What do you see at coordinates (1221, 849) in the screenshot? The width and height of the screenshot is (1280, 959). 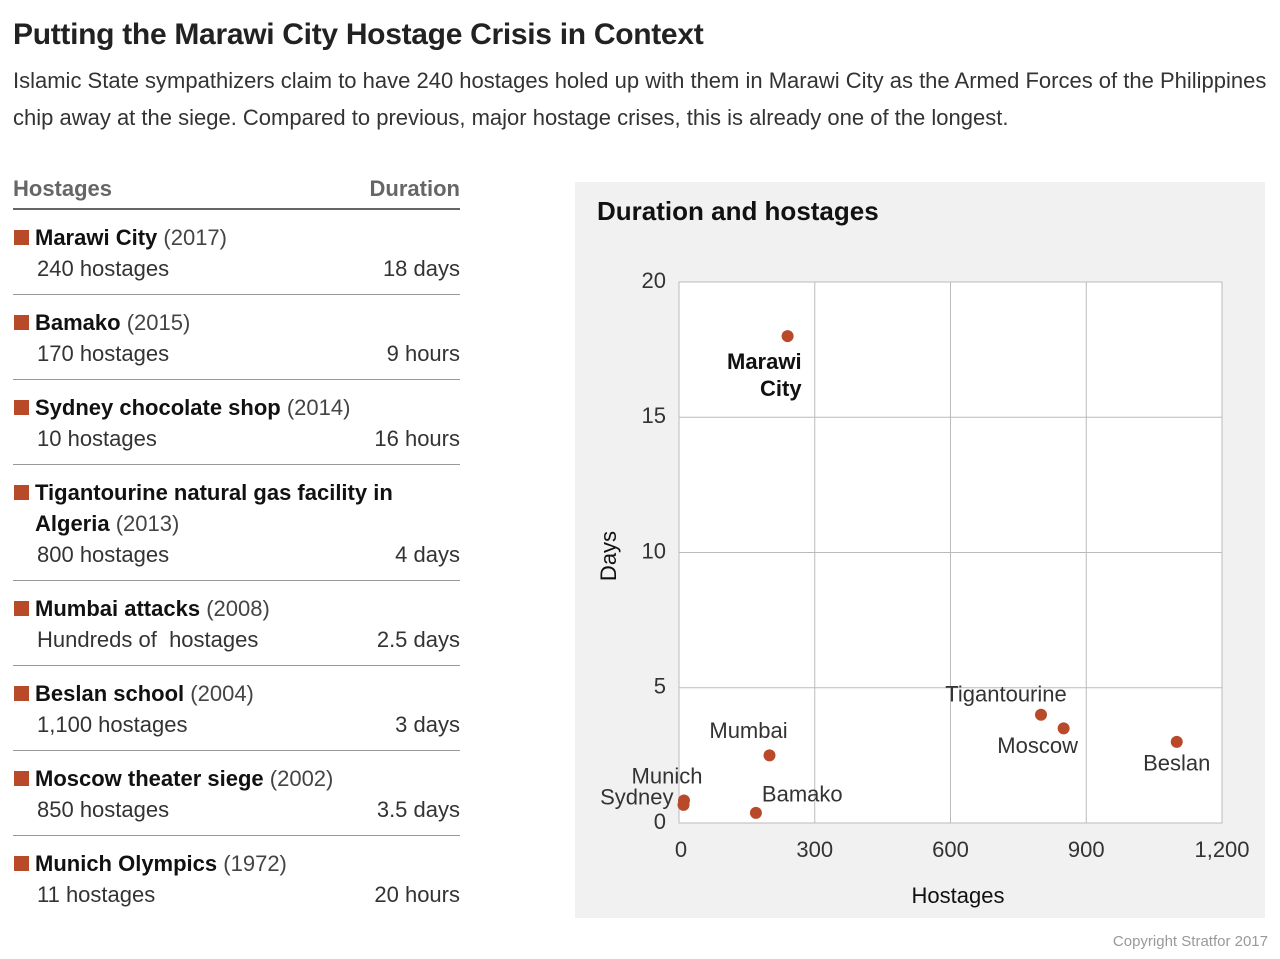 I see `x-tick-label: 1,200` at bounding box center [1221, 849].